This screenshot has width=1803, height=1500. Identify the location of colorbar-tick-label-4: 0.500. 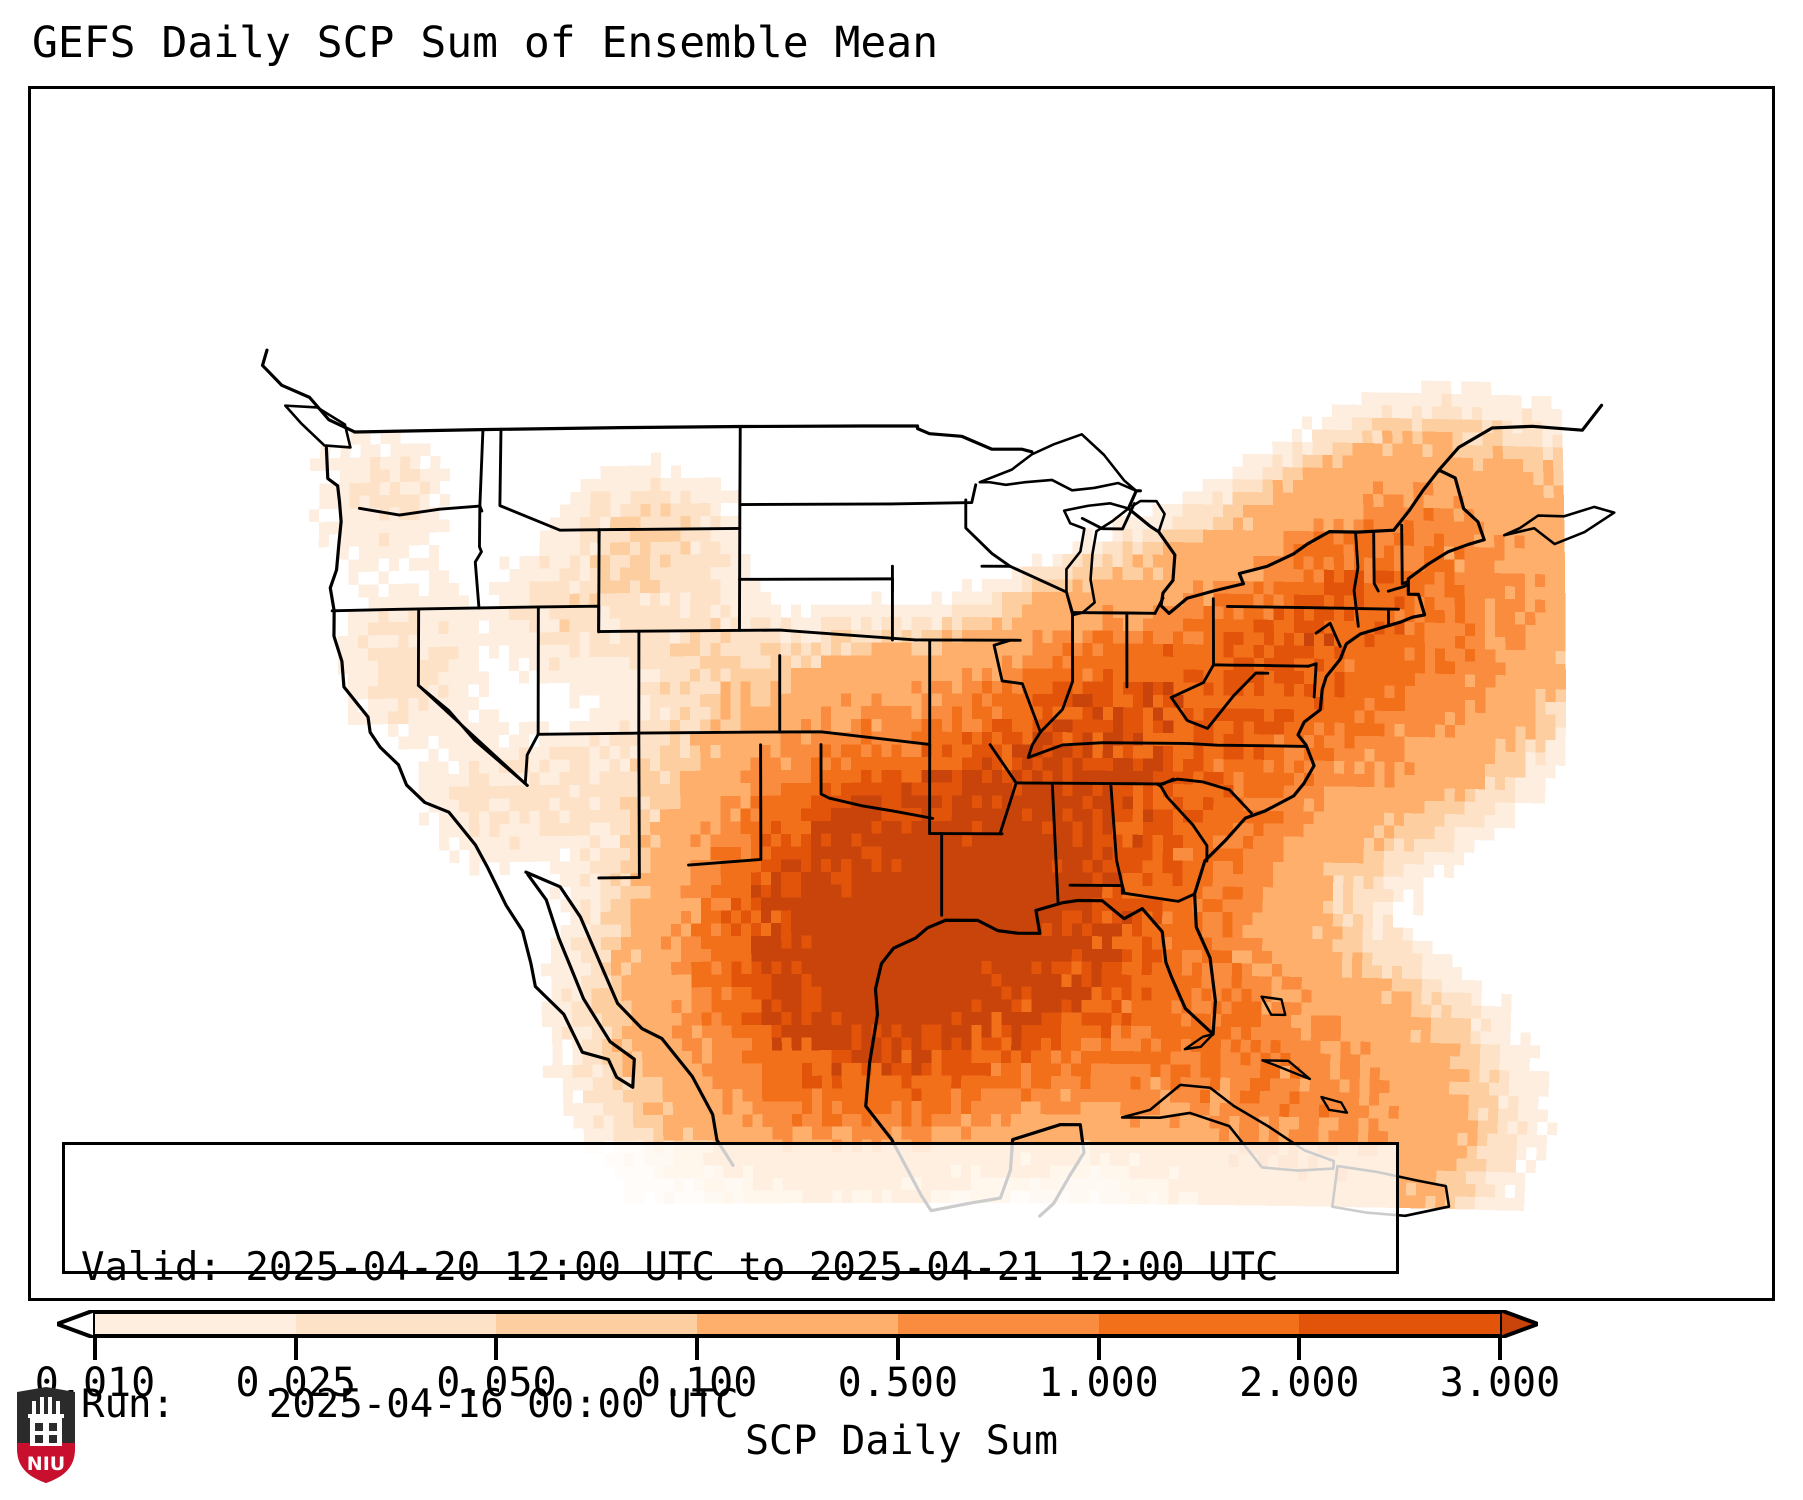
(898, 1383).